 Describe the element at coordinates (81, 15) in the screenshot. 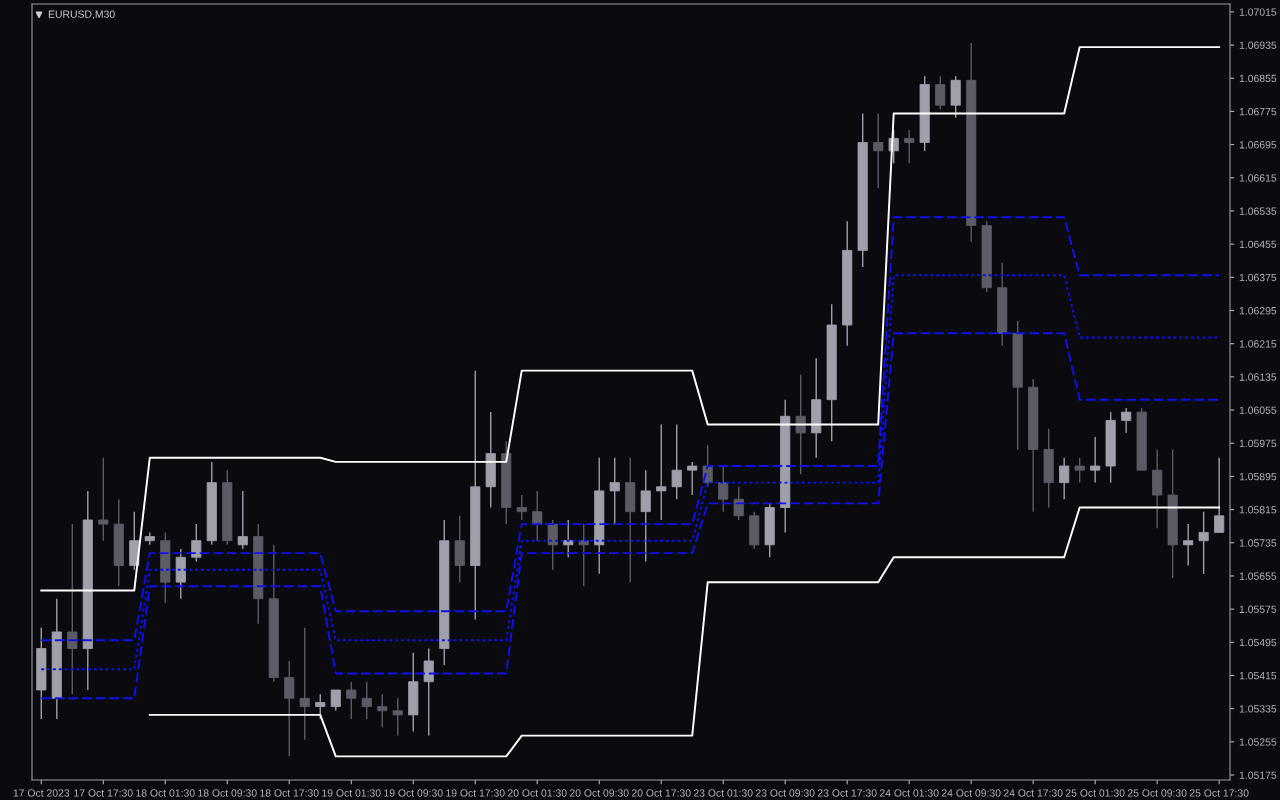

I see `text: EURUSD,M30` at that location.